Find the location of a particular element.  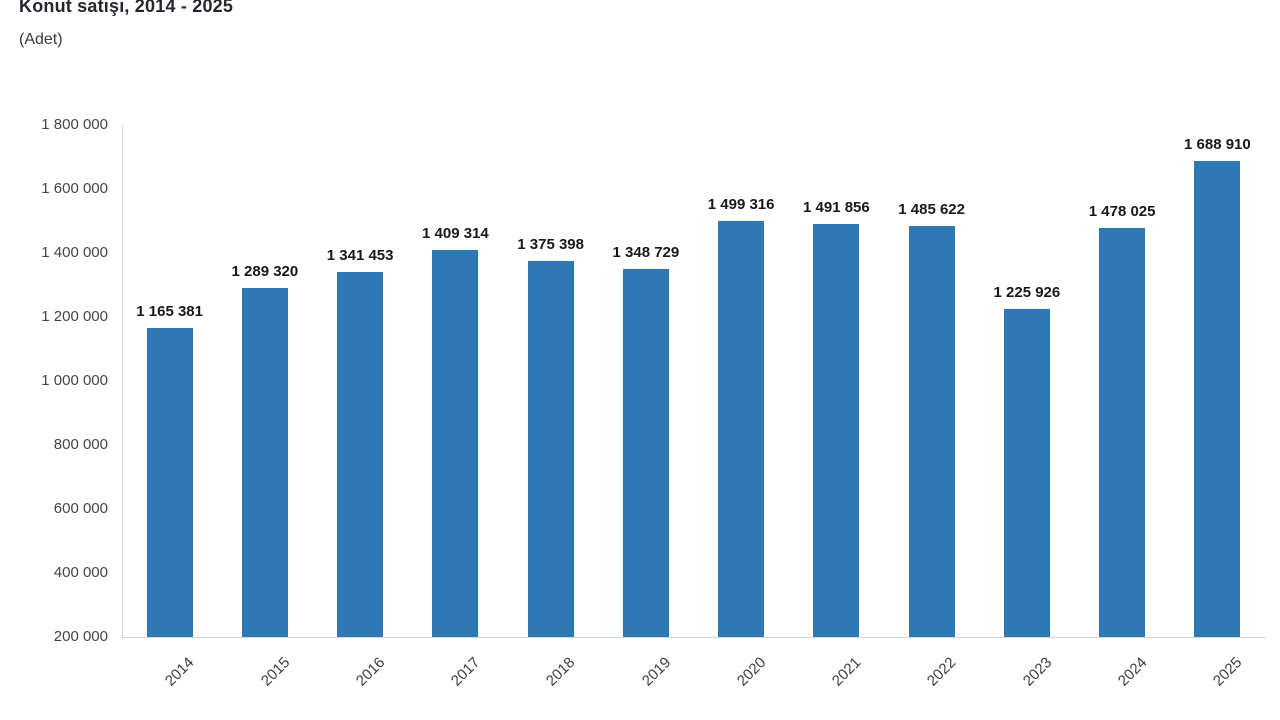

y-axis-tick-label: 1 000 000 is located at coordinates (74, 380).